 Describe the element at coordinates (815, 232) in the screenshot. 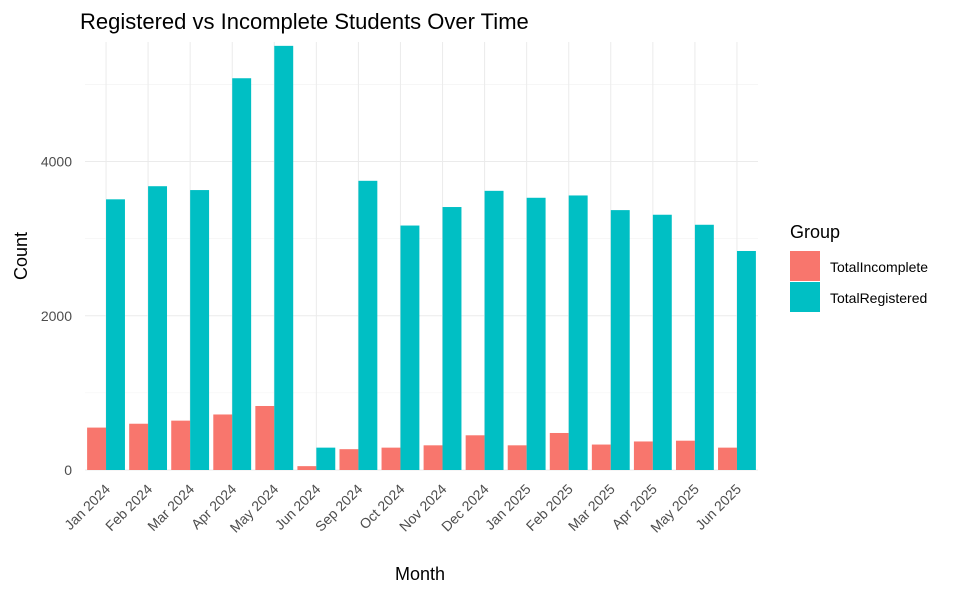

I see `legend-title: Group` at that location.